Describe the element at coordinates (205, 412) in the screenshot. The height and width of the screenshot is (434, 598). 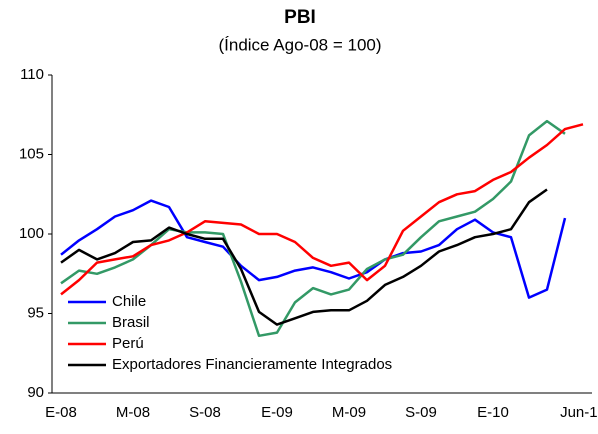
I see `x-tick-label: S-08` at that location.